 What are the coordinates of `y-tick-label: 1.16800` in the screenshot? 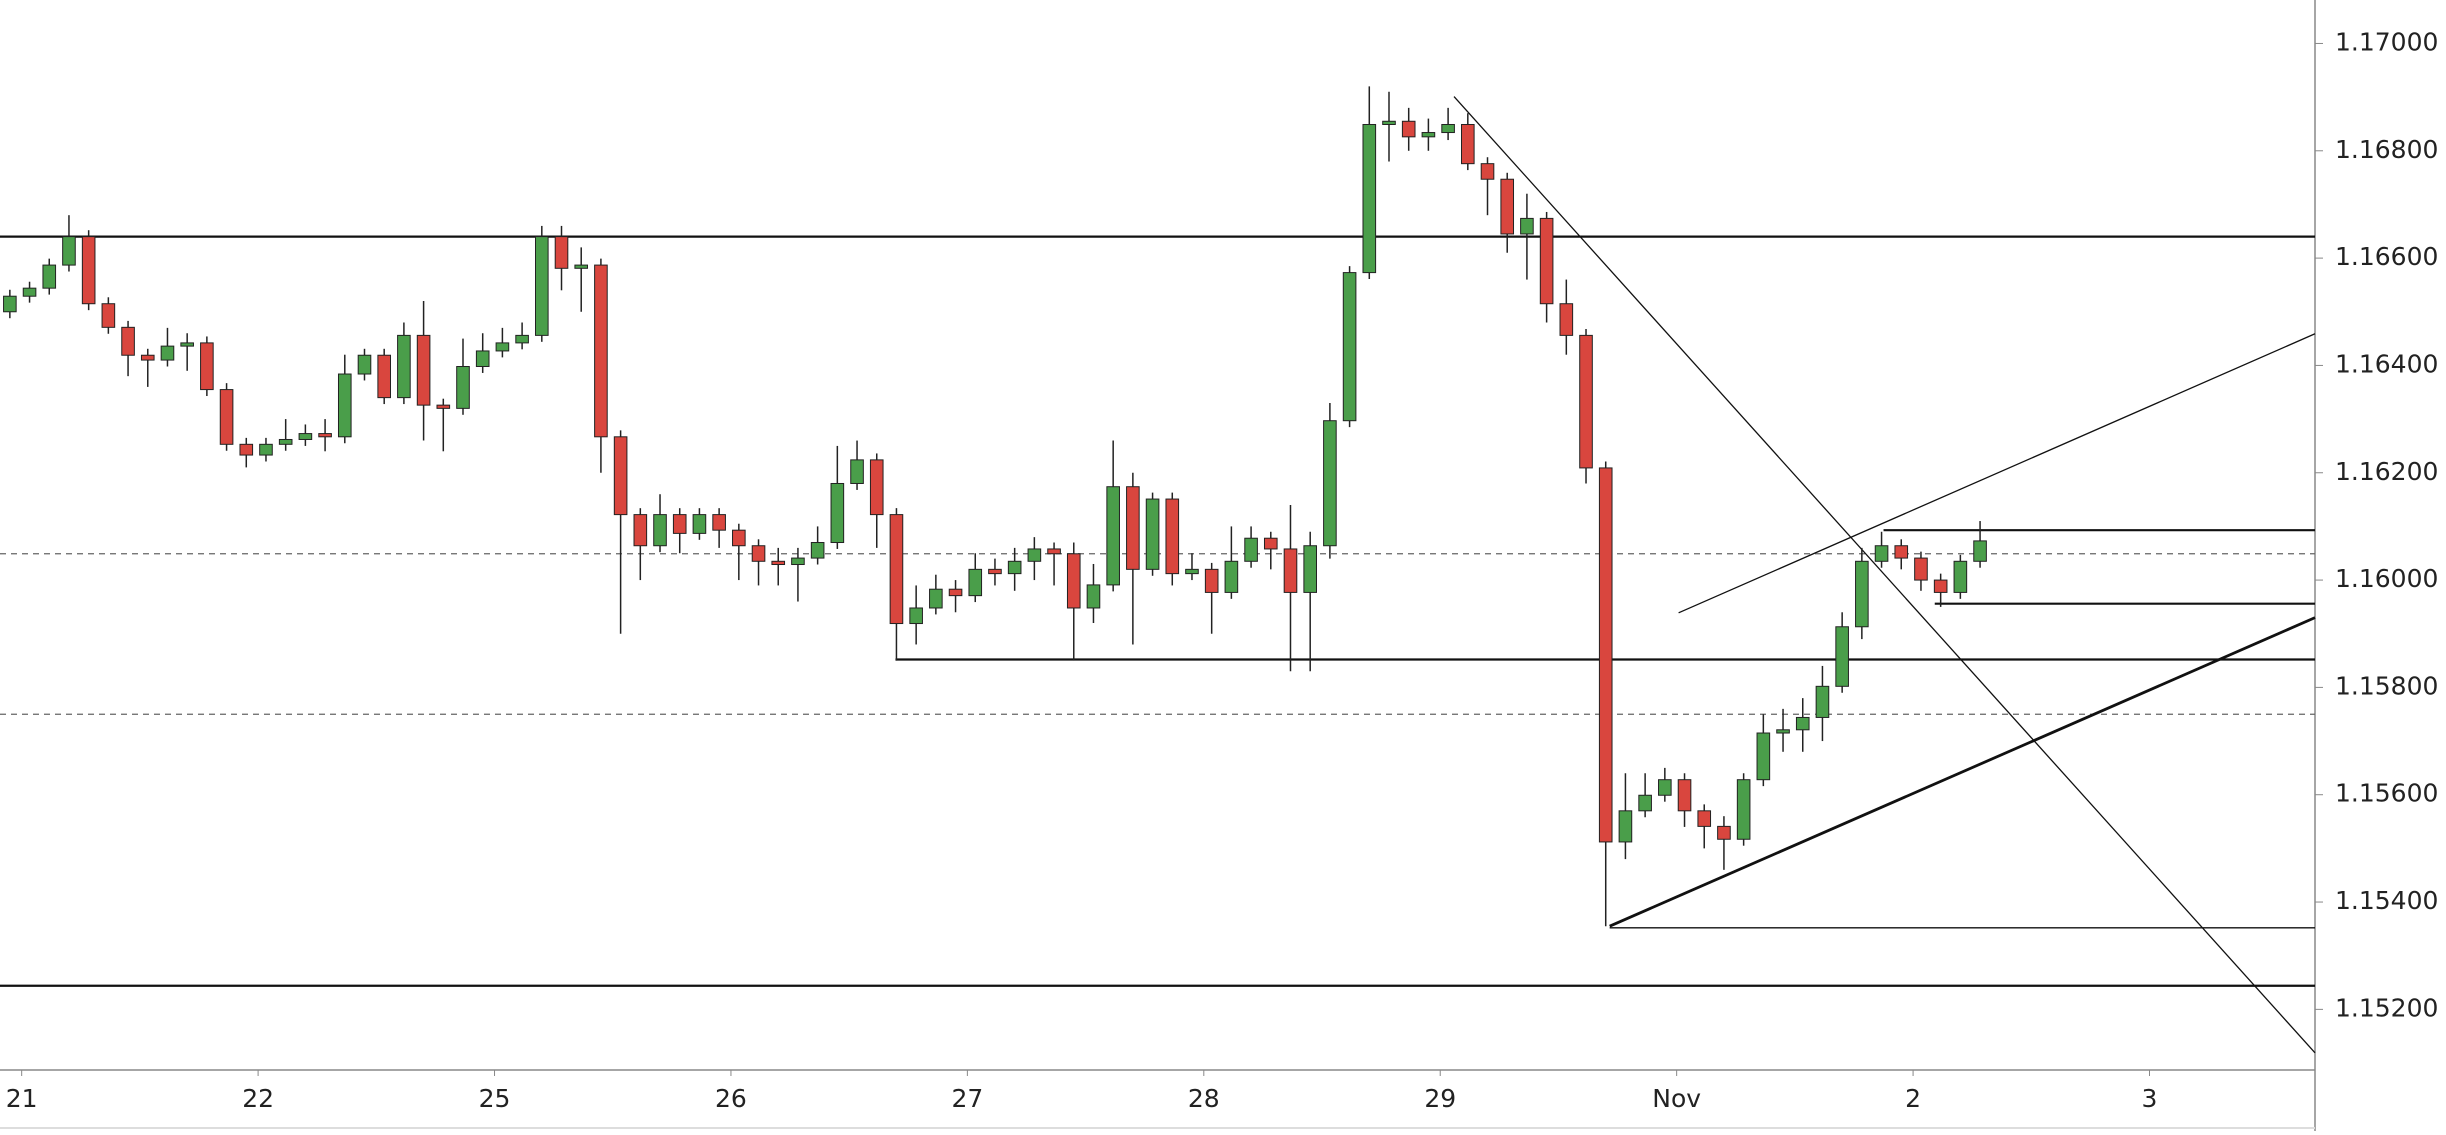 It's located at (2386, 149).